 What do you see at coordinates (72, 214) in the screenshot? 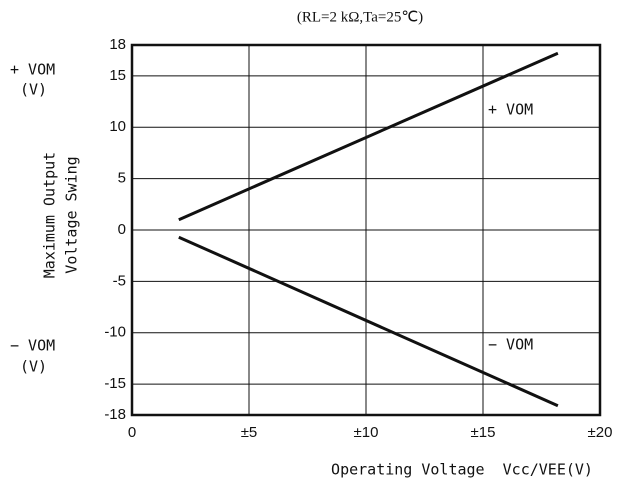
I see `y-axis-label-line: Voltage Swing` at bounding box center [72, 214].